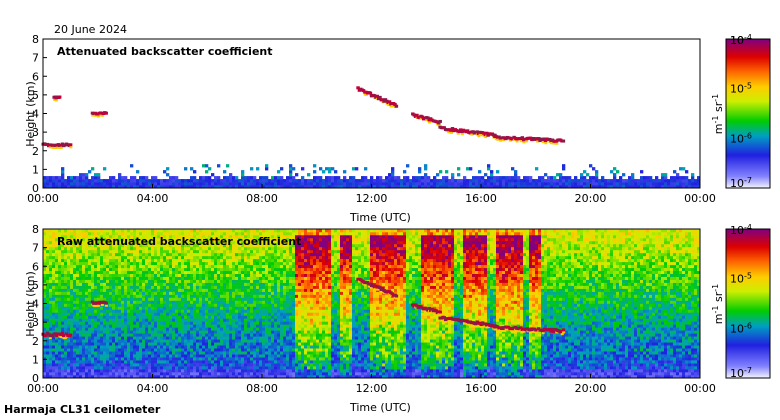  What do you see at coordinates (50, 147) in the screenshot?
I see `cloud-return` at bounding box center [50, 147].